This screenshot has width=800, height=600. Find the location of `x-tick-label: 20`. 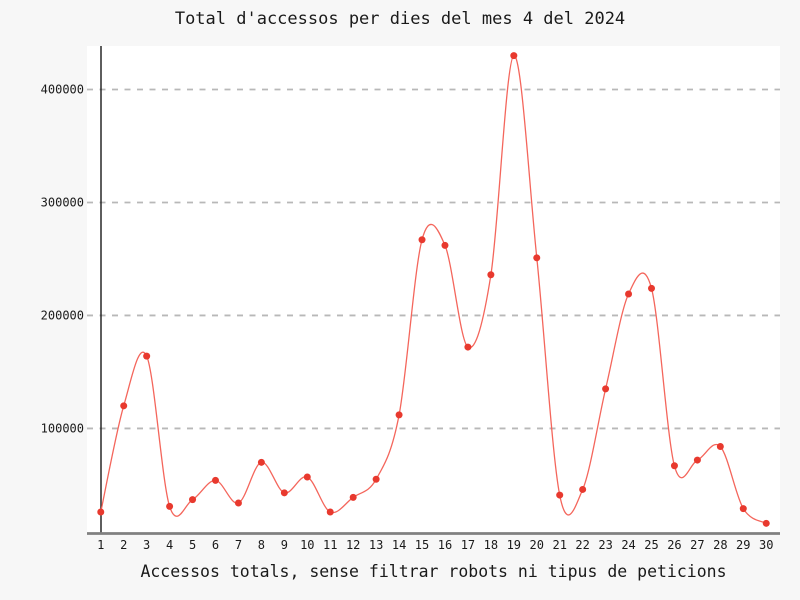

x-tick-label: 20 is located at coordinates (537, 545).